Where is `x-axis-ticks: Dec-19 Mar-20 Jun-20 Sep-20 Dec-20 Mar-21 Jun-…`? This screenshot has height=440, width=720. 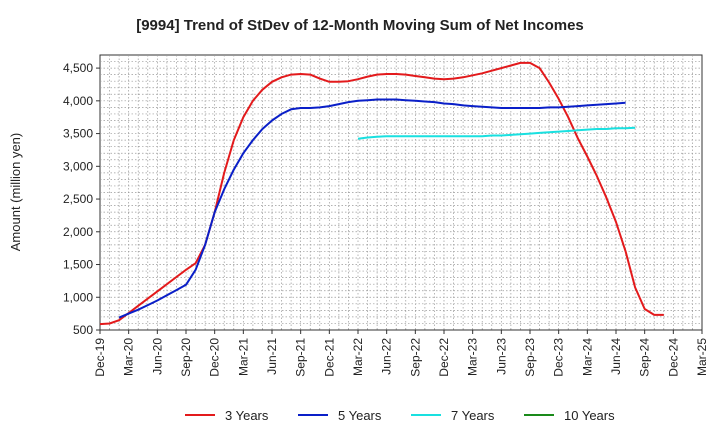 x-axis-ticks: Dec-19 Mar-20 Jun-20 Sep-20 Dec-20 Mar-21 Jun-… is located at coordinates (401, 353).